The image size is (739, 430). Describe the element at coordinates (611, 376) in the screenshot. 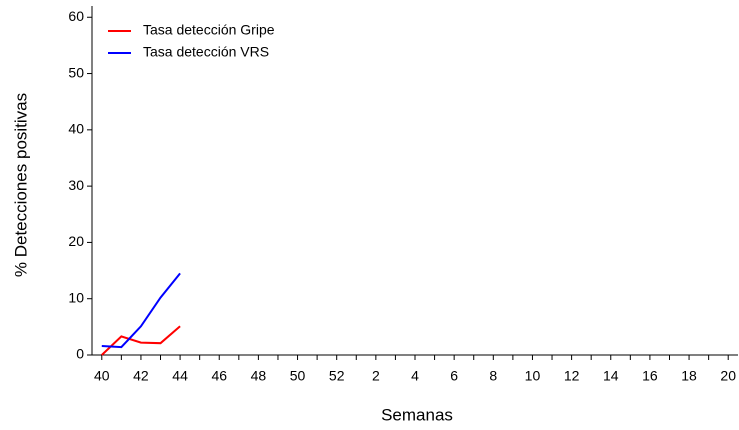

I see `x-tick-label: 14` at that location.